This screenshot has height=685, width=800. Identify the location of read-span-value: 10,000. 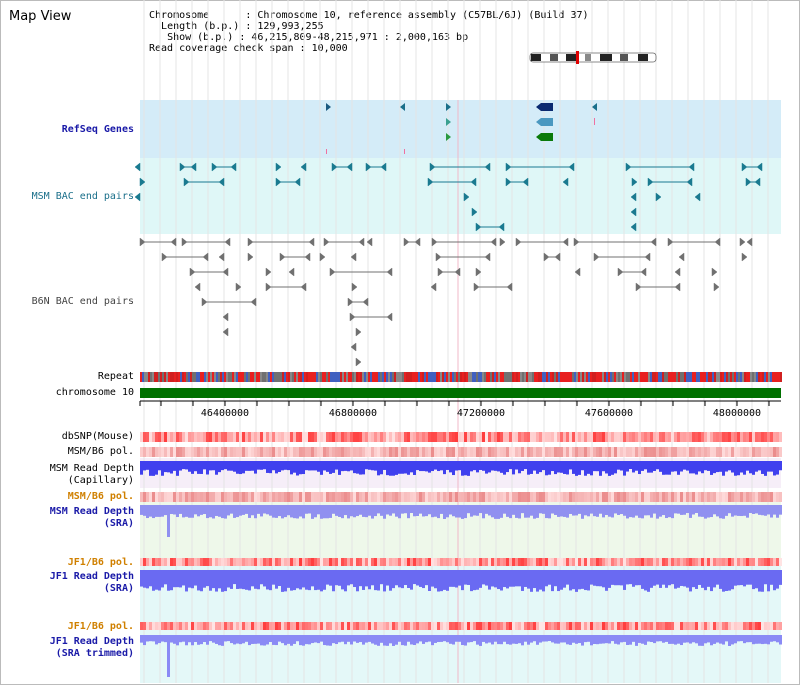
(329, 48).